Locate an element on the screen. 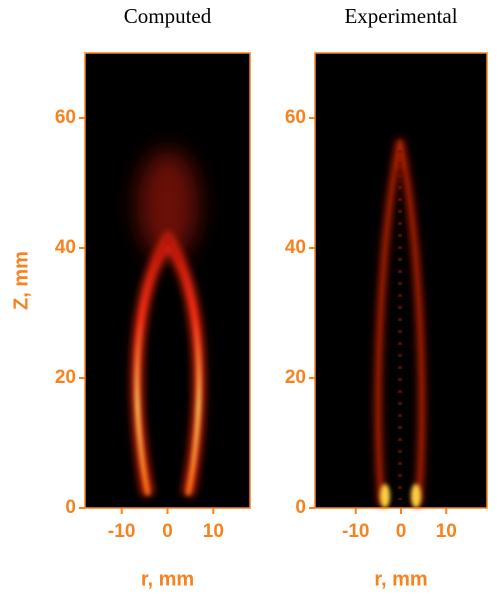  panel-title: Experimental is located at coordinates (400, 16).